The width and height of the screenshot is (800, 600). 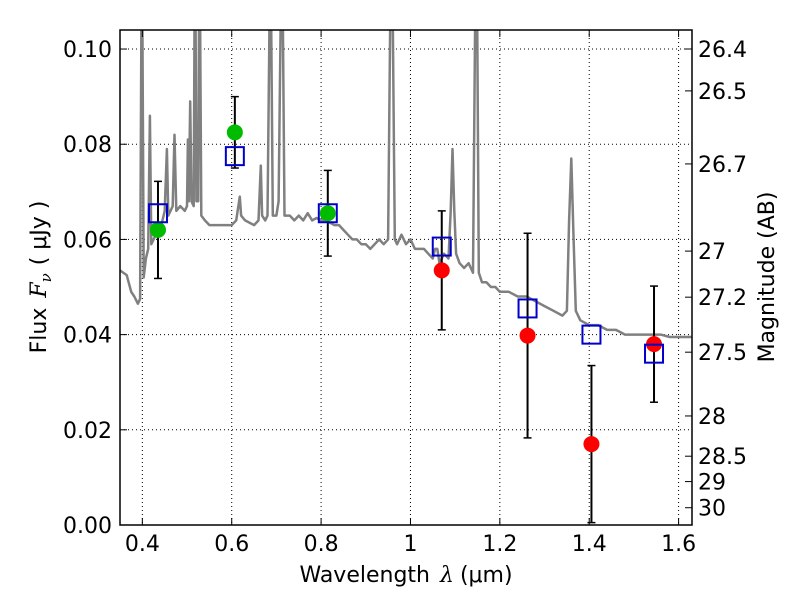 What do you see at coordinates (767, 277) in the screenshot?
I see `y2-axis-title: Magnitude (AB)` at bounding box center [767, 277].